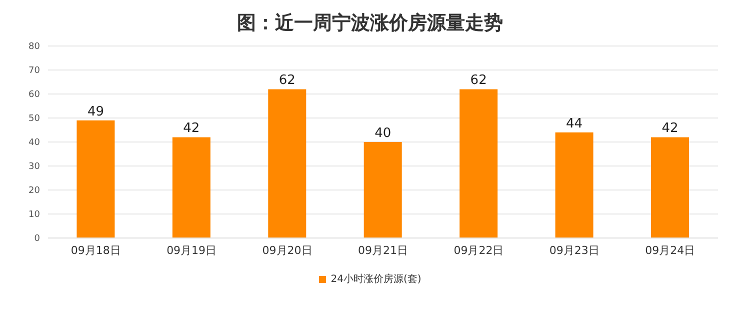 The image size is (740, 312). I want to click on y-tick-label: 80, so click(34, 47).